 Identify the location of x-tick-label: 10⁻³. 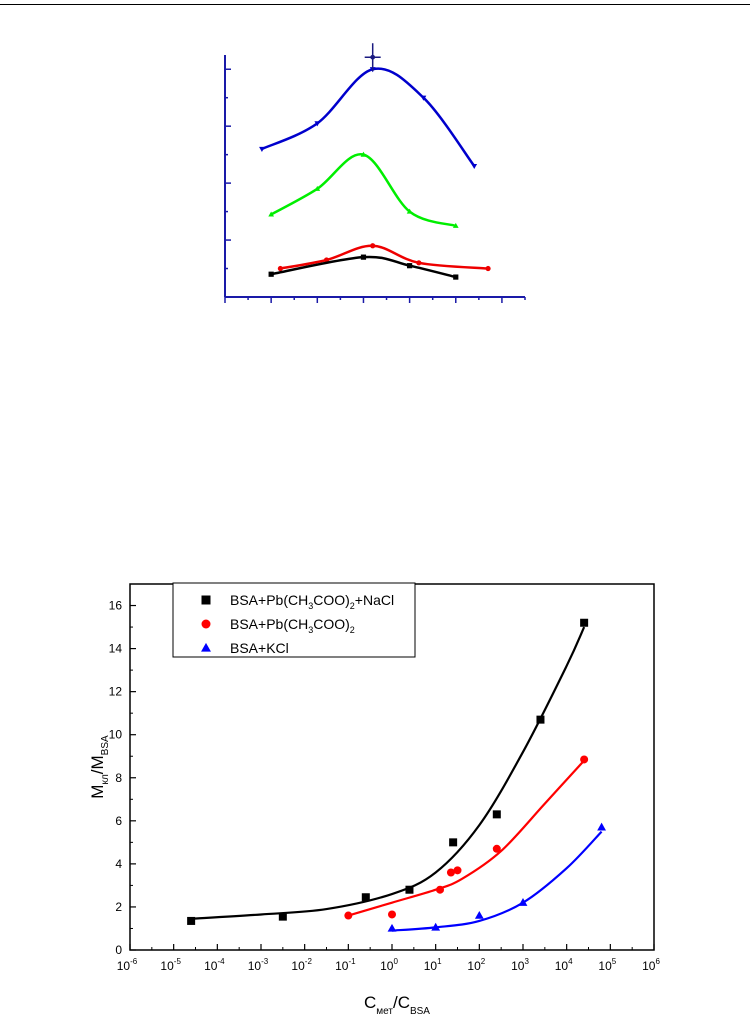
(258, 965).